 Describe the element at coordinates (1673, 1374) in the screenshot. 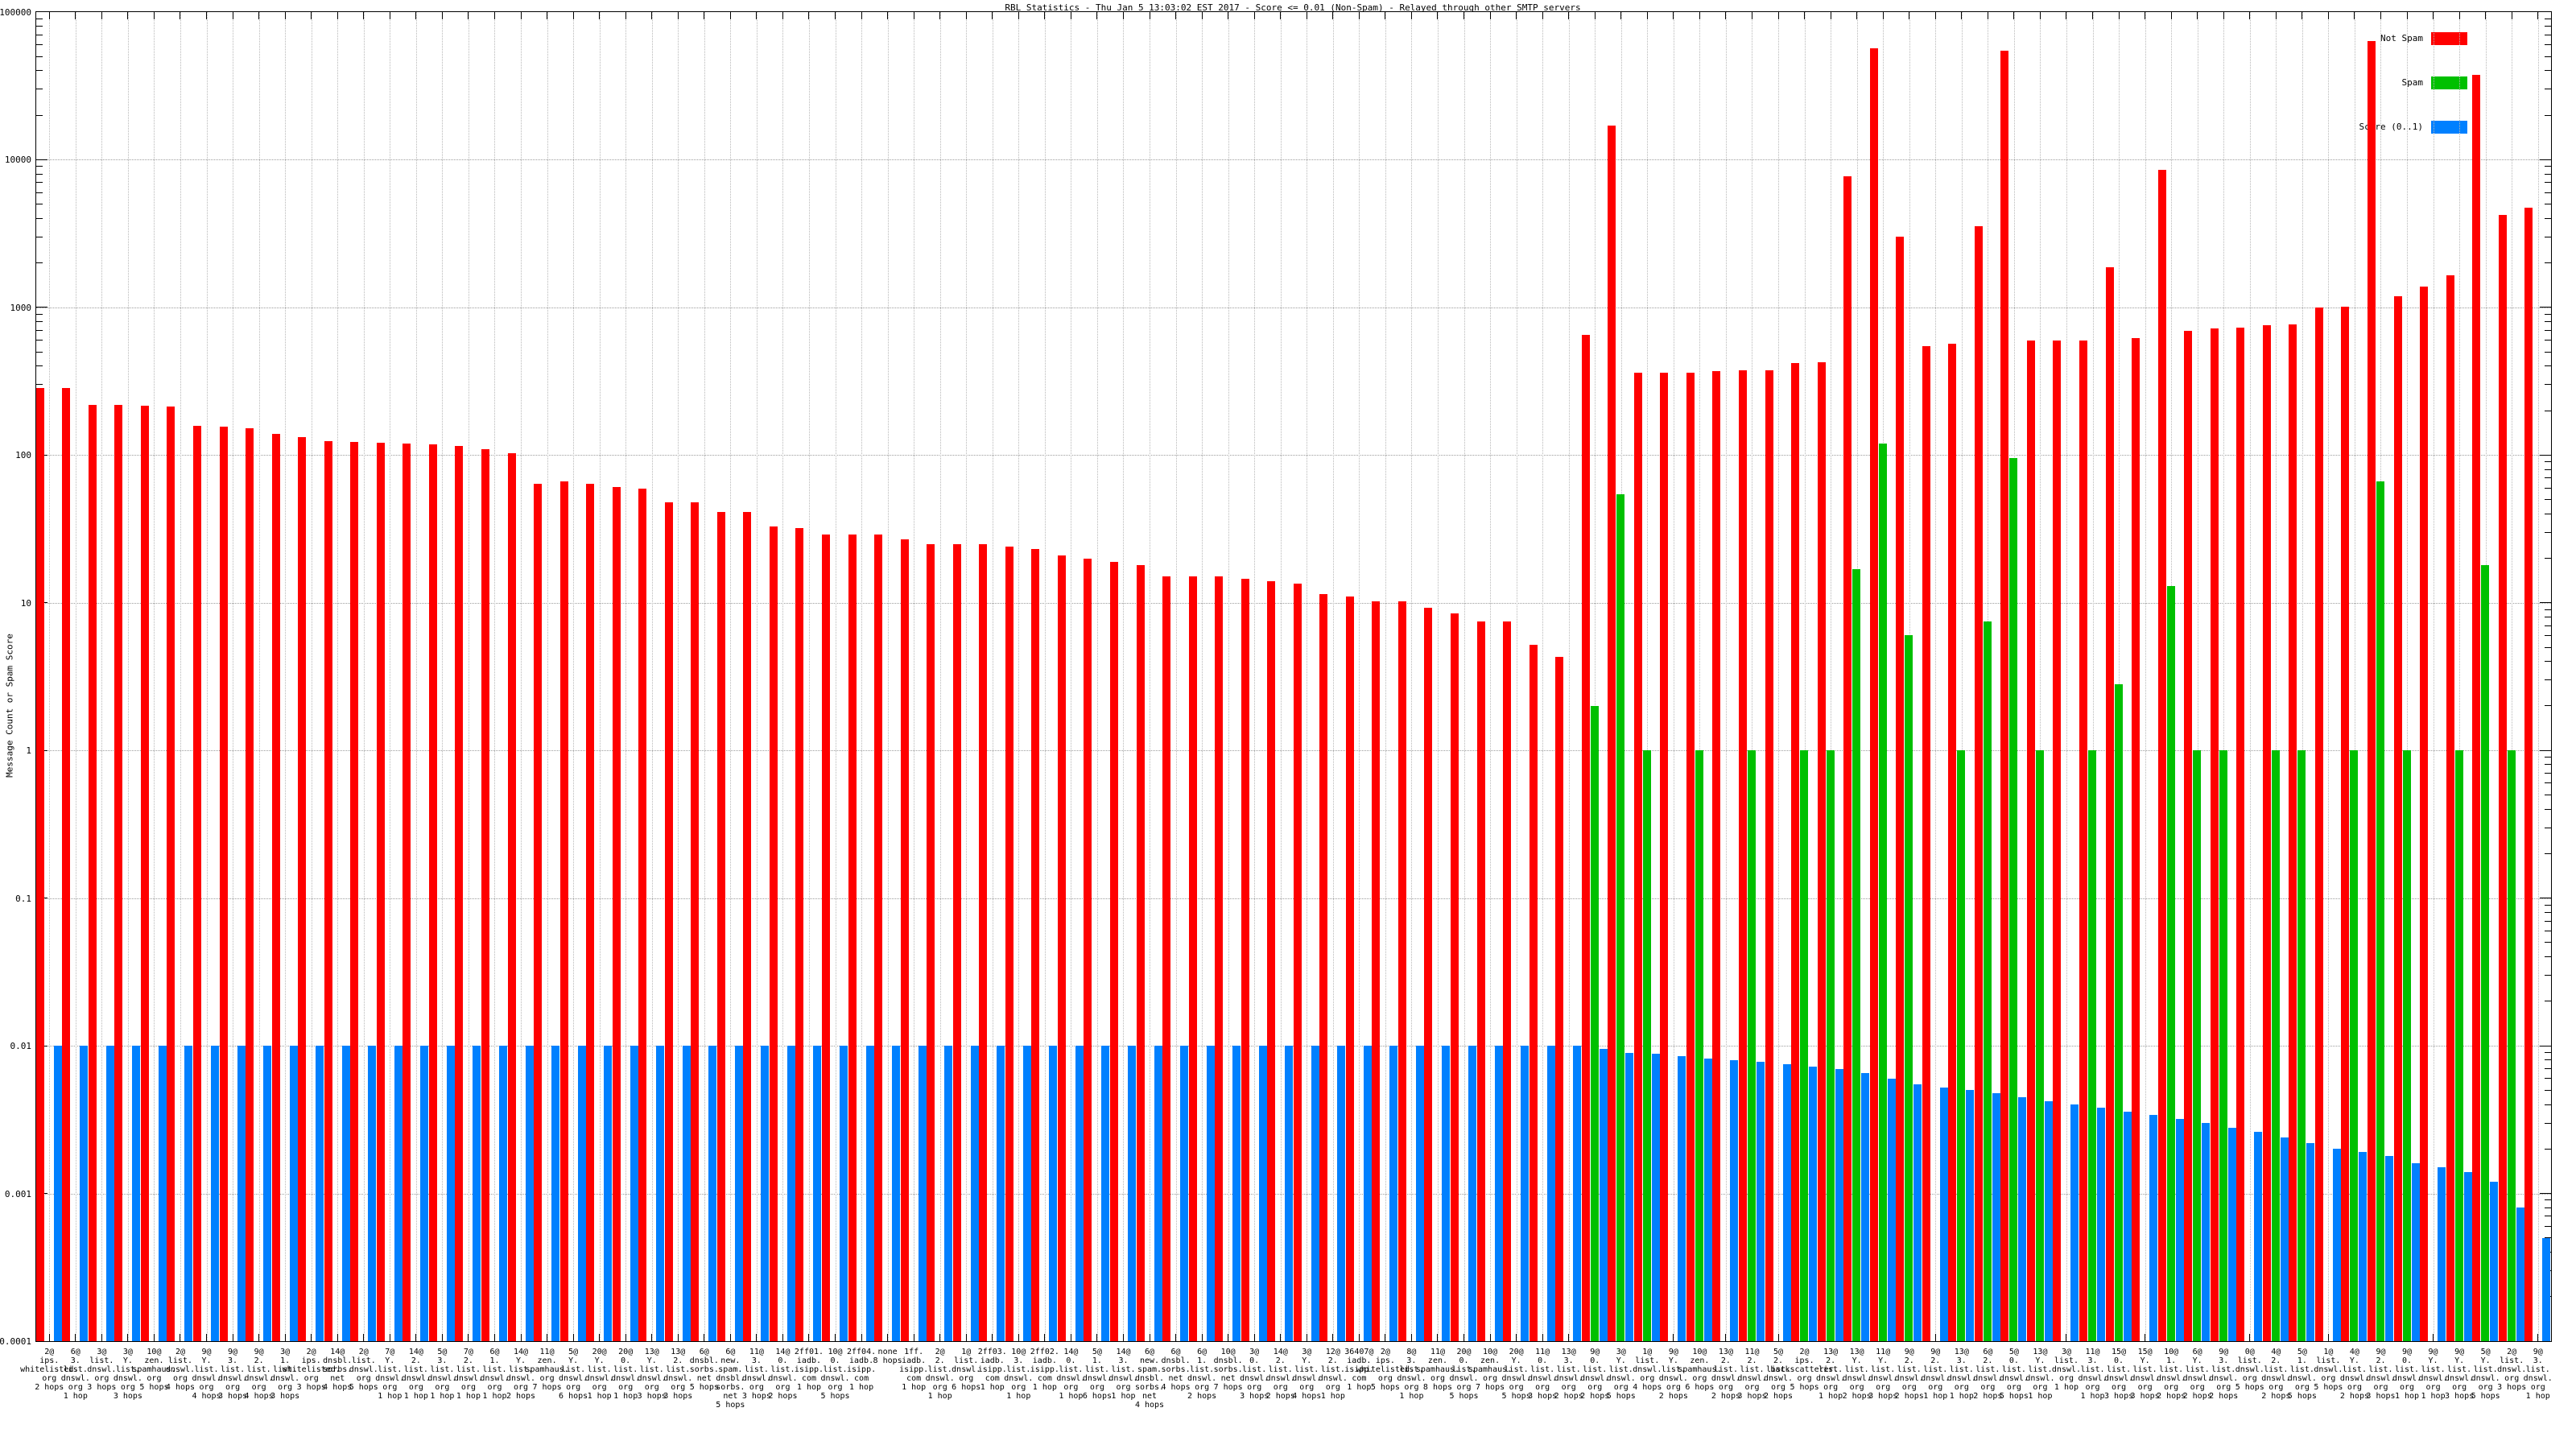

I see `x-tick-label: 9@ Y. list. dnswl. org 2 hops` at that location.